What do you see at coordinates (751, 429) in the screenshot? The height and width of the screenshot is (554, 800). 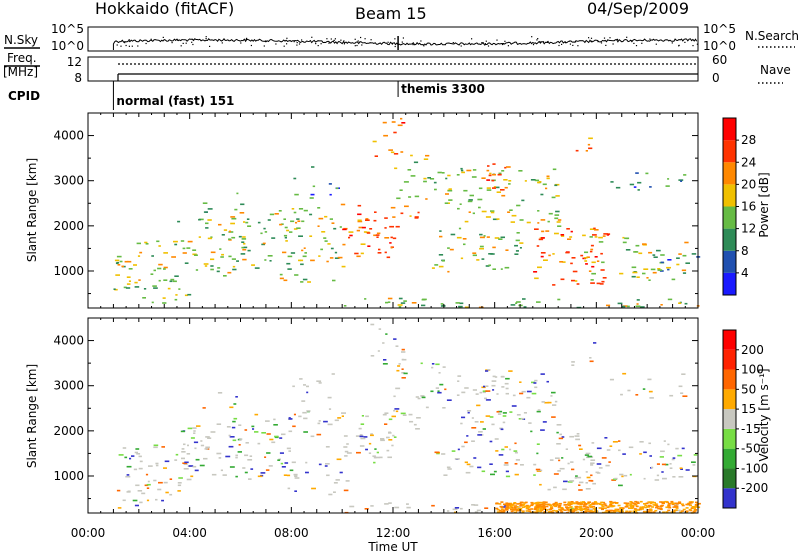 I see `colorbar-tick-label: -15` at bounding box center [751, 429].